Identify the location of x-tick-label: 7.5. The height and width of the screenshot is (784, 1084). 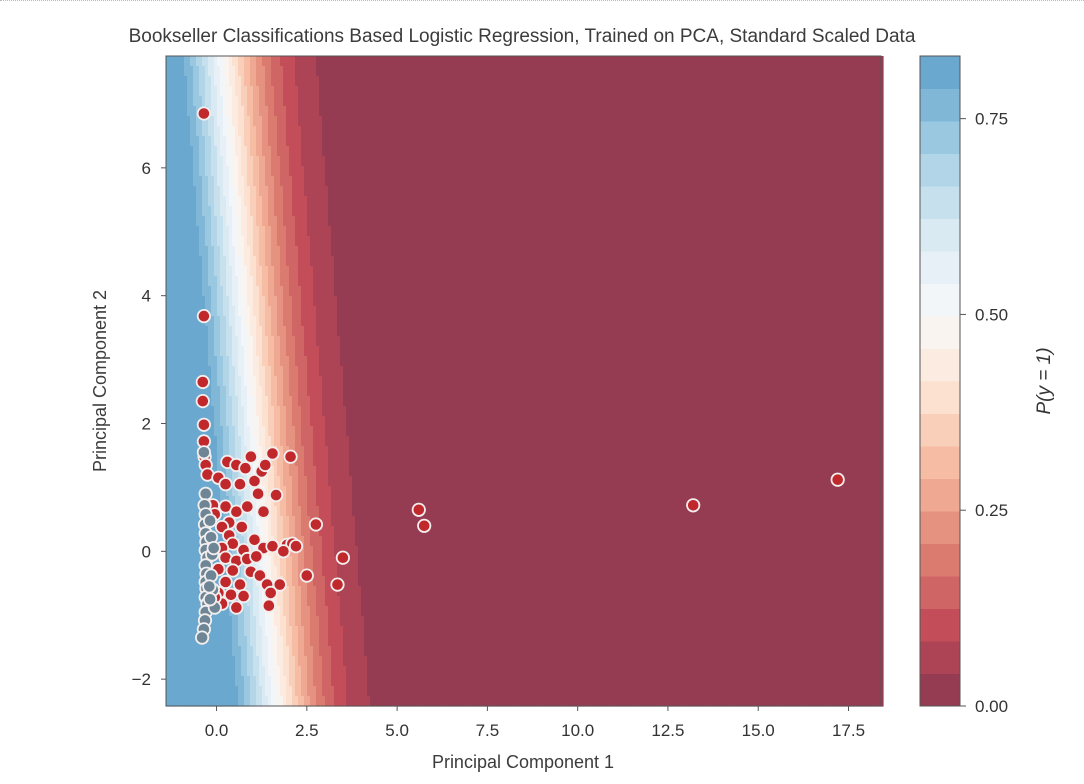
(488, 730).